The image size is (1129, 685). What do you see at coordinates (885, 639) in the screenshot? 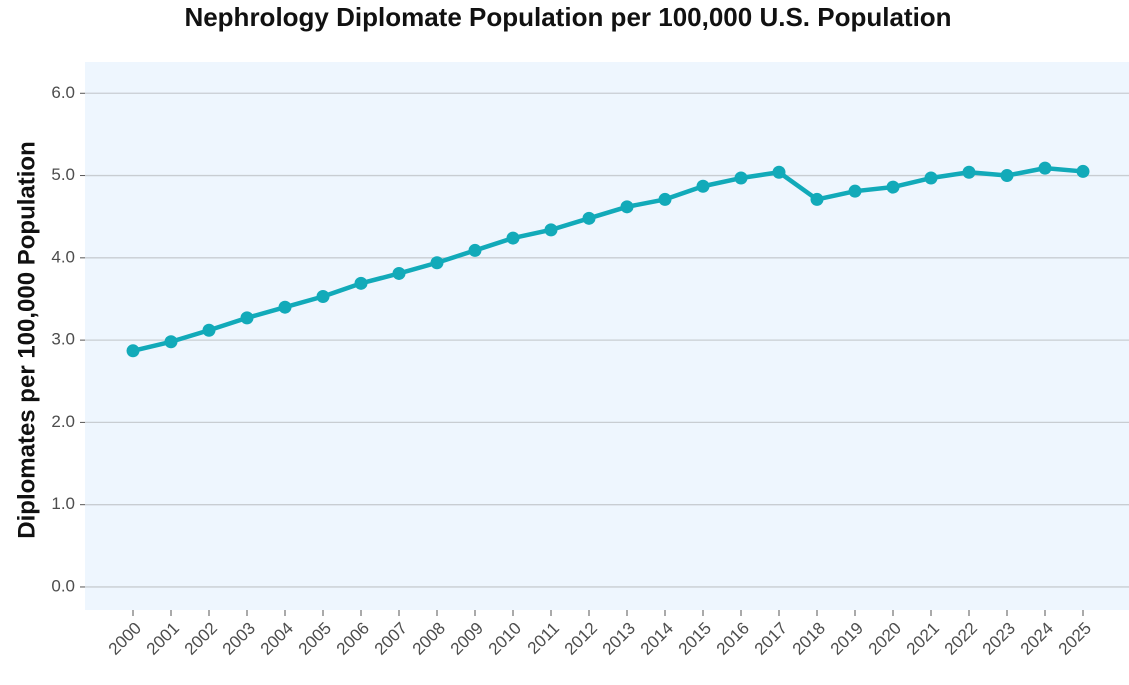
I see `x-tick-label: 2020` at bounding box center [885, 639].